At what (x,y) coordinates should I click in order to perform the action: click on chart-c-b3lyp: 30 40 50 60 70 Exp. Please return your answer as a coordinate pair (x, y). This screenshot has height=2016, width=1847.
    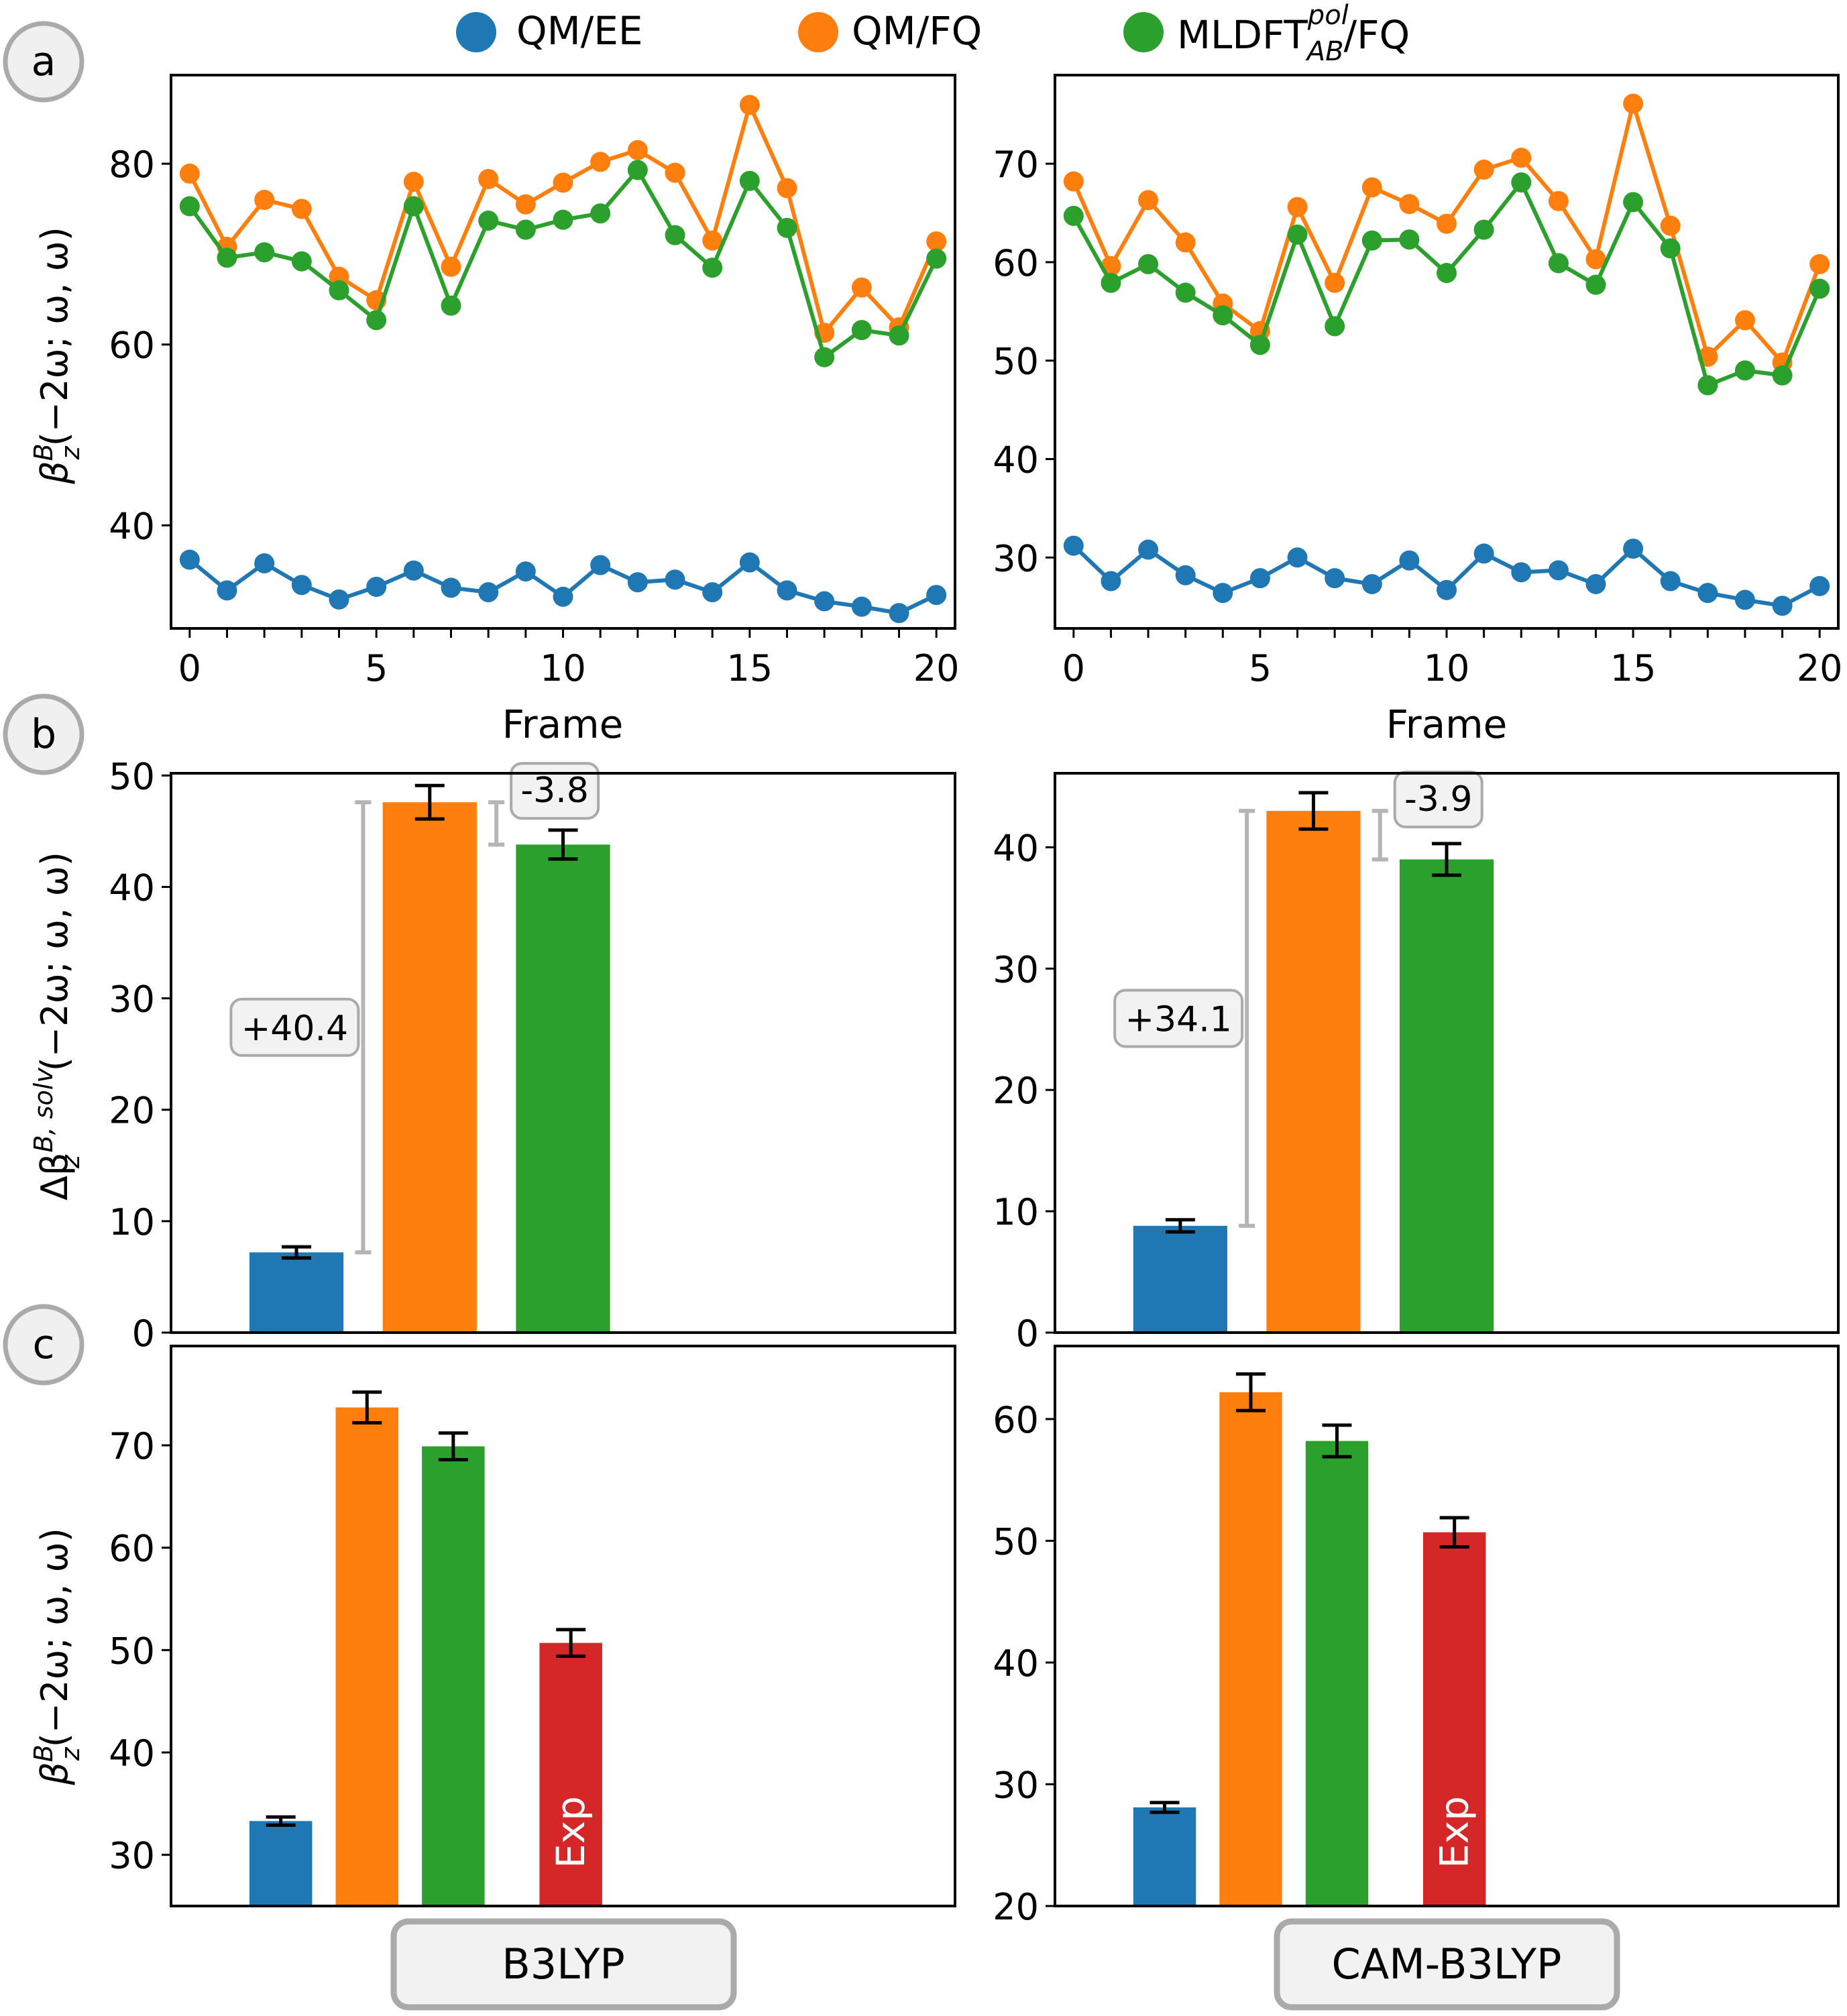
    Looking at the image, I should click on (532, 1626).